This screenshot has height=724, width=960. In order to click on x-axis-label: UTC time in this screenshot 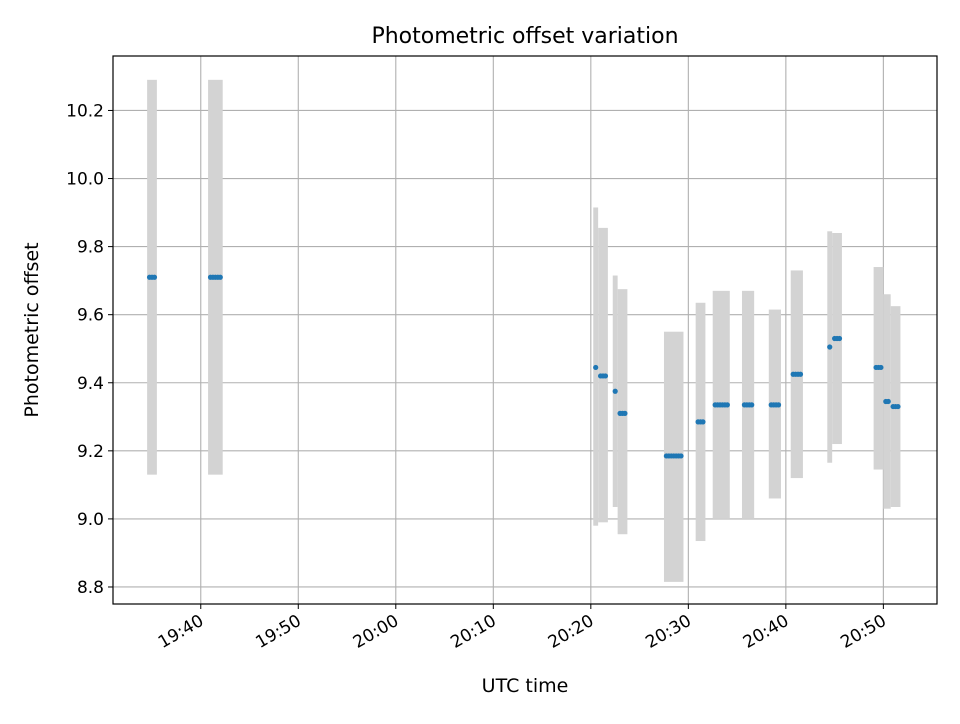, I will do `click(525, 686)`.